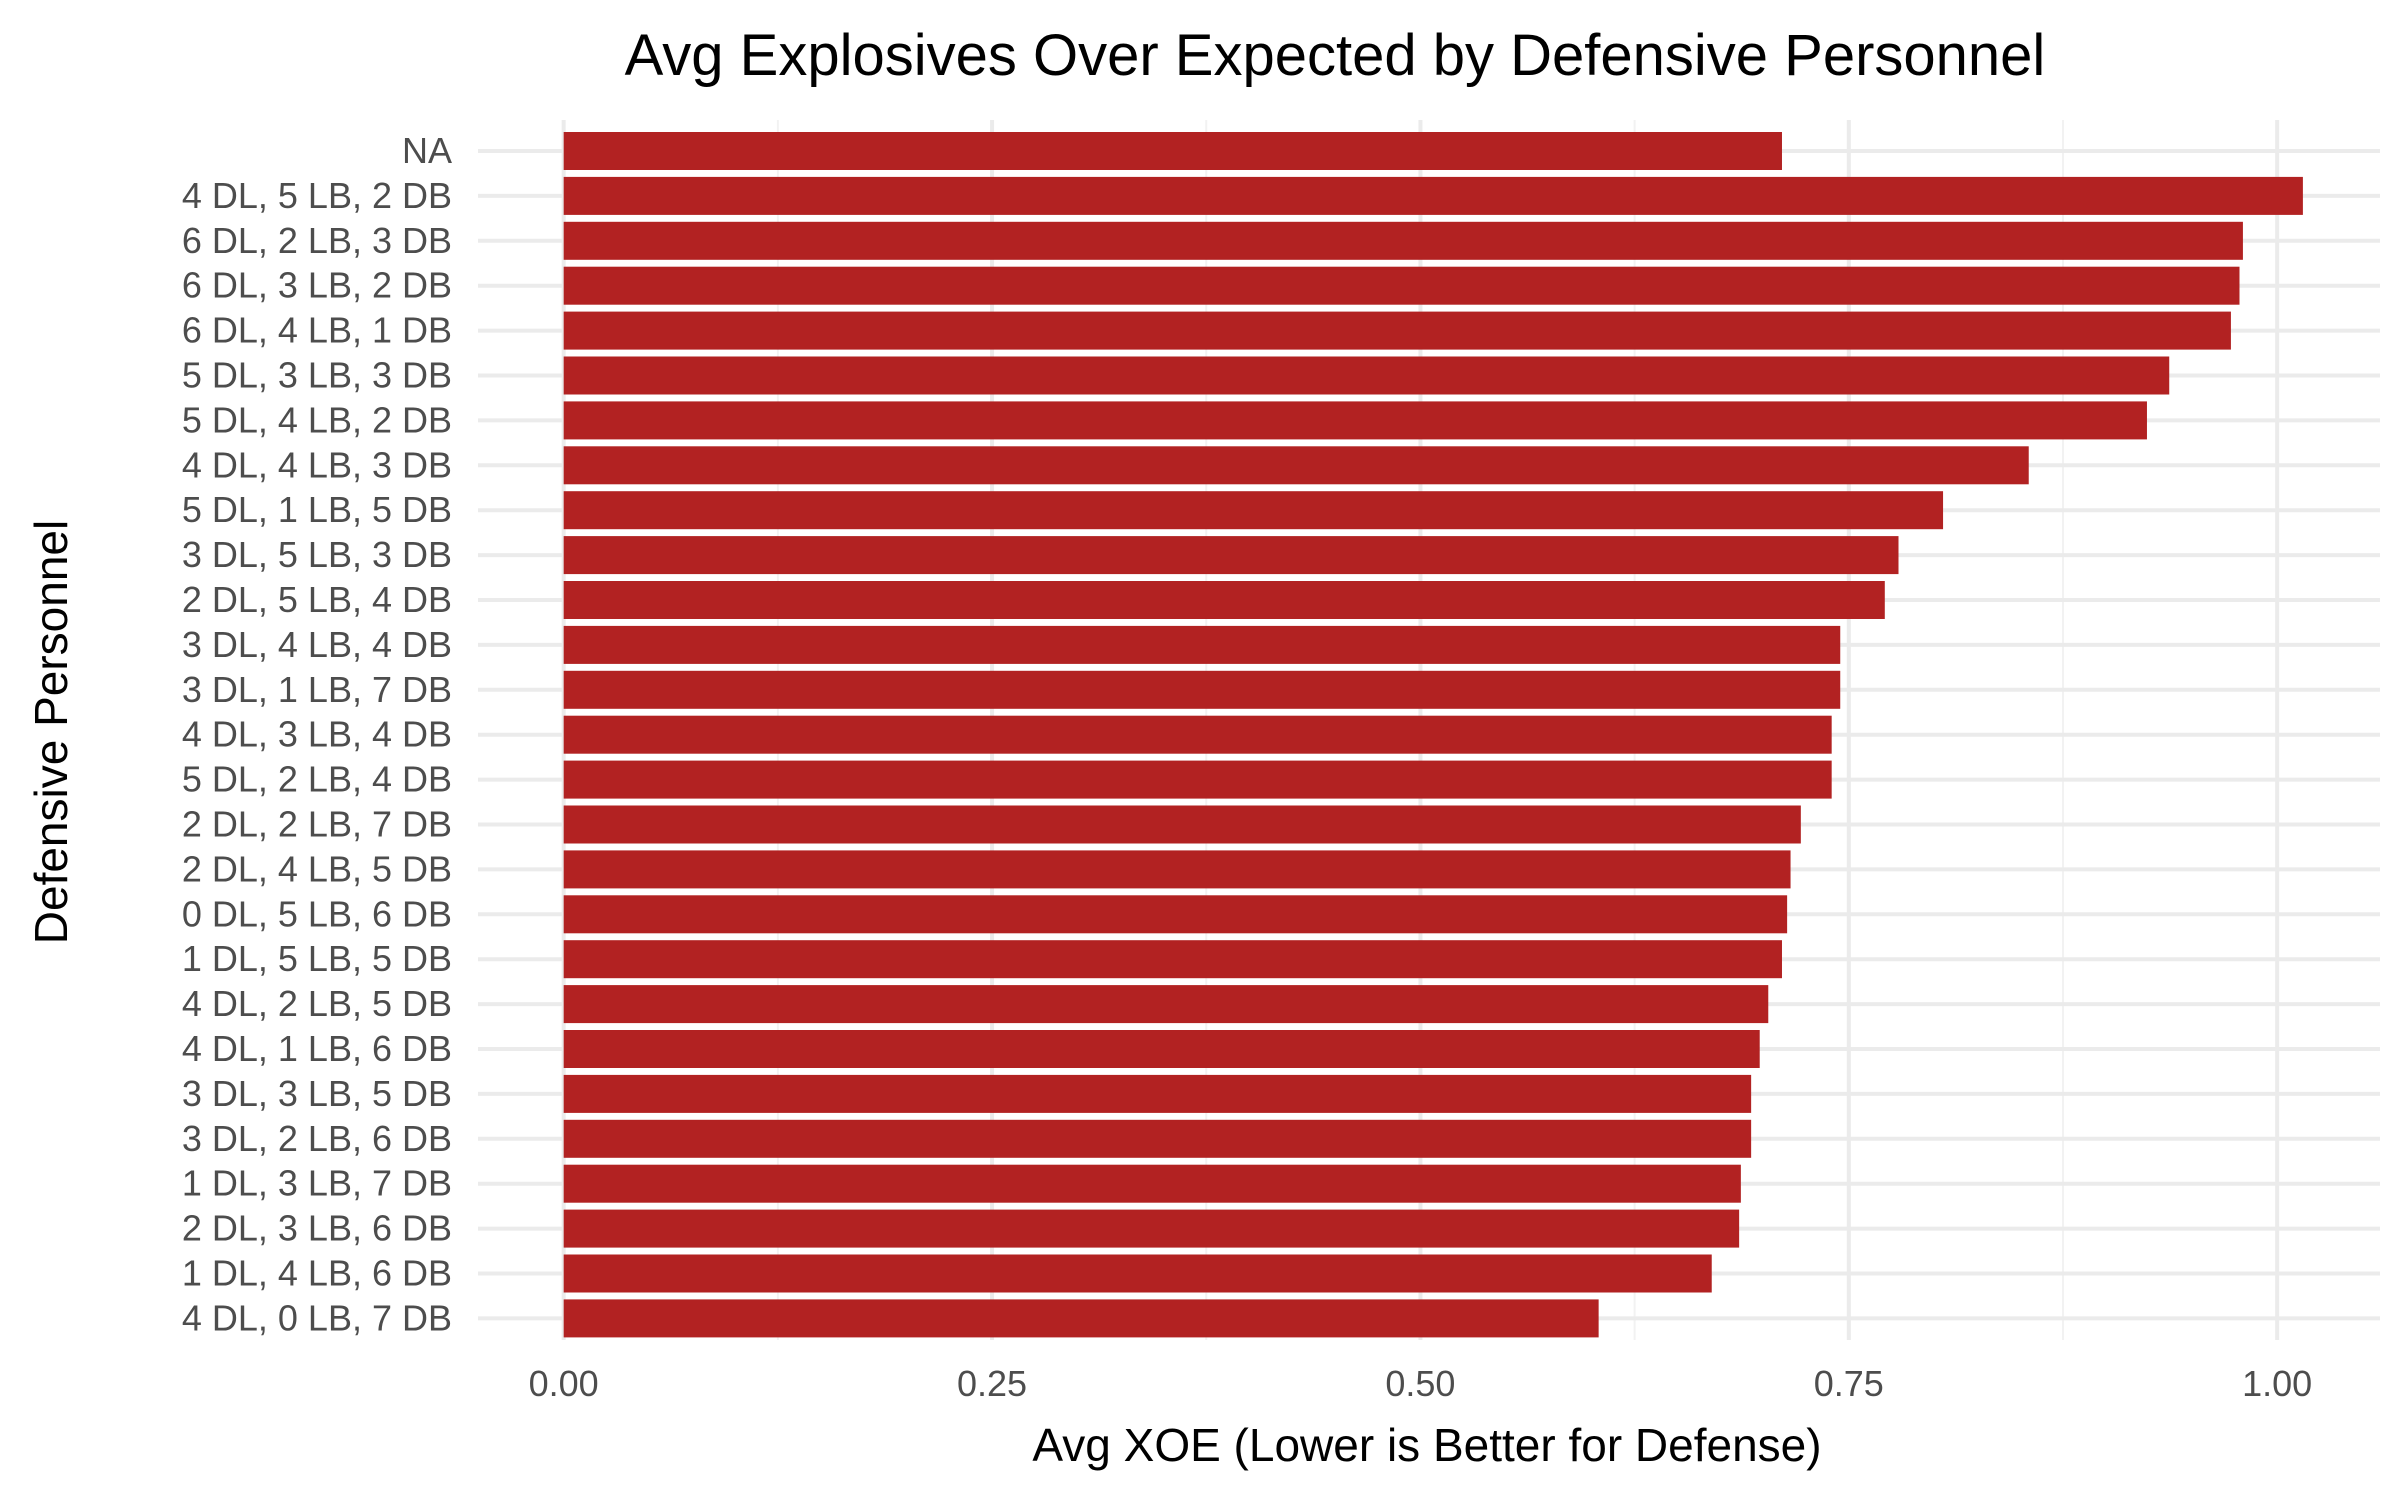  I want to click on x-tick-label: 0.25, so click(992, 1383).